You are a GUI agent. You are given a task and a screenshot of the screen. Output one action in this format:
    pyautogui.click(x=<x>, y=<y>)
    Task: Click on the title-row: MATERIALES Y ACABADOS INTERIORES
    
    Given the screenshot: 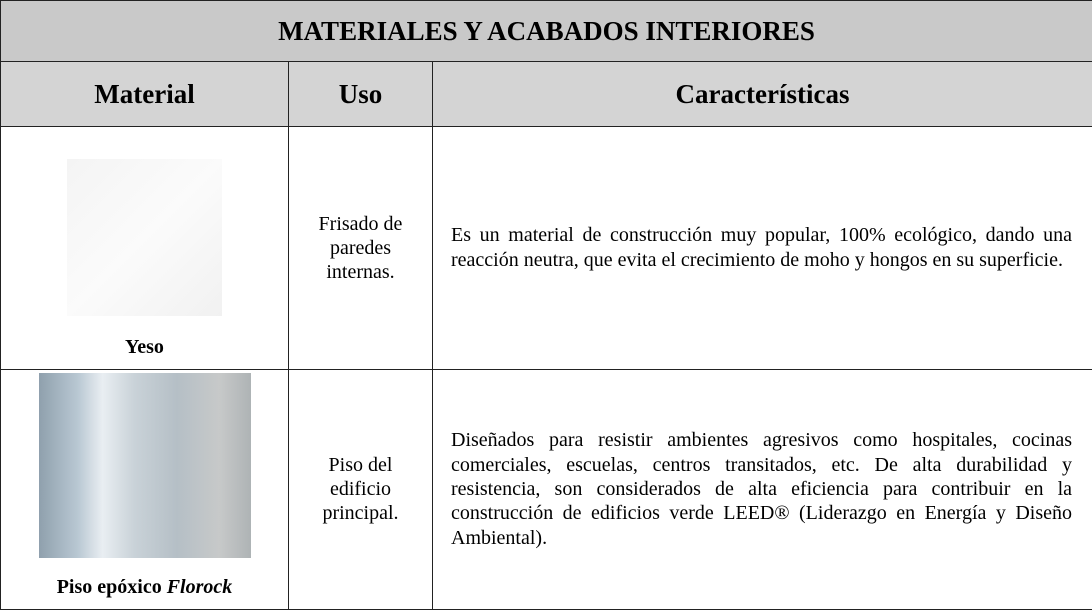 What is the action you would take?
    pyautogui.click(x=546, y=31)
    